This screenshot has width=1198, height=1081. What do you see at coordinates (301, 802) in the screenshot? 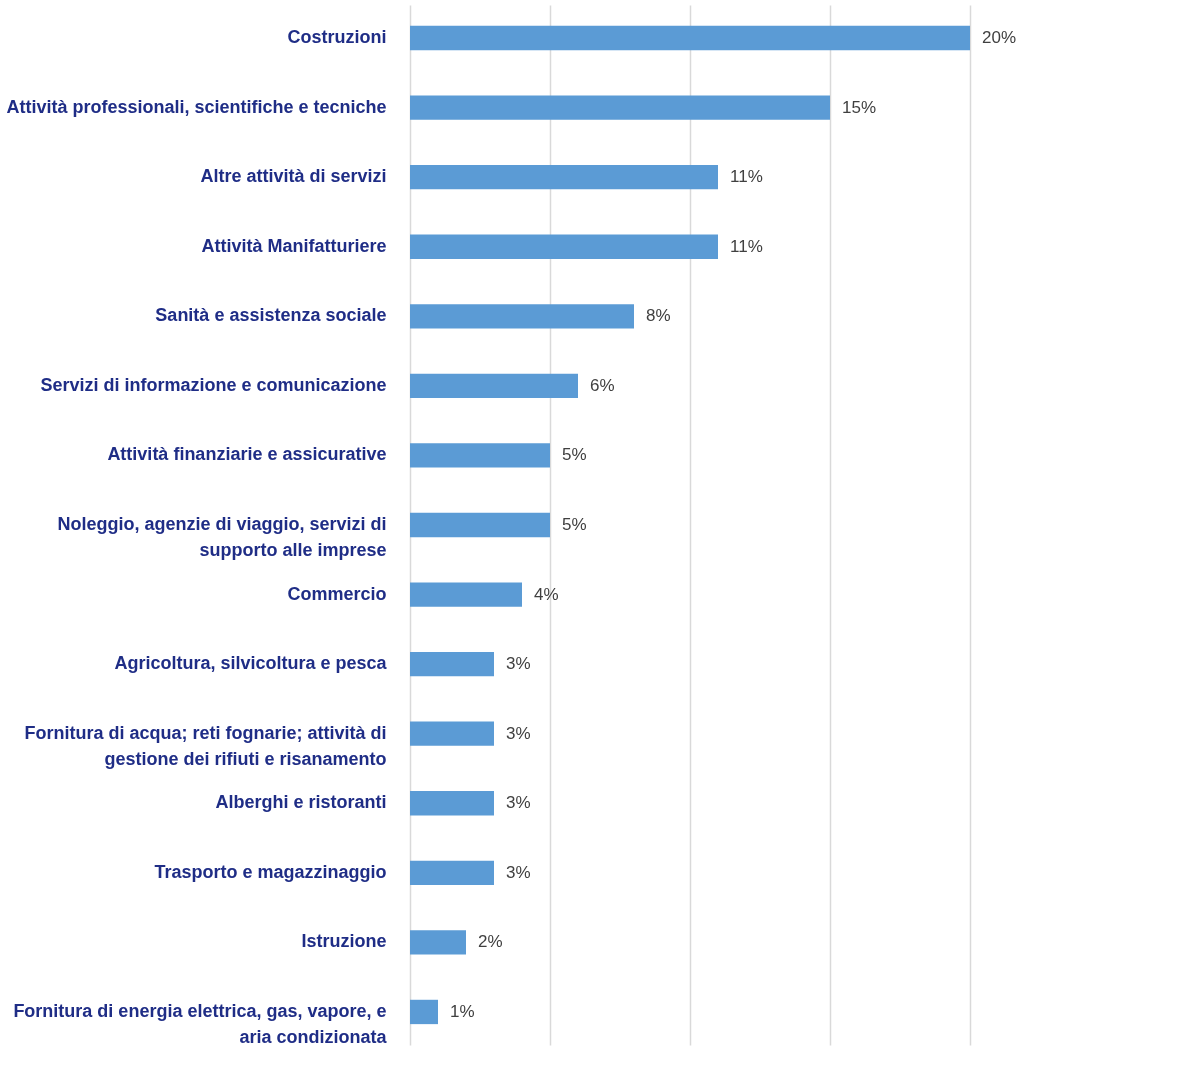
I see `y-tick-label: Alberghi e ristoranti` at bounding box center [301, 802].